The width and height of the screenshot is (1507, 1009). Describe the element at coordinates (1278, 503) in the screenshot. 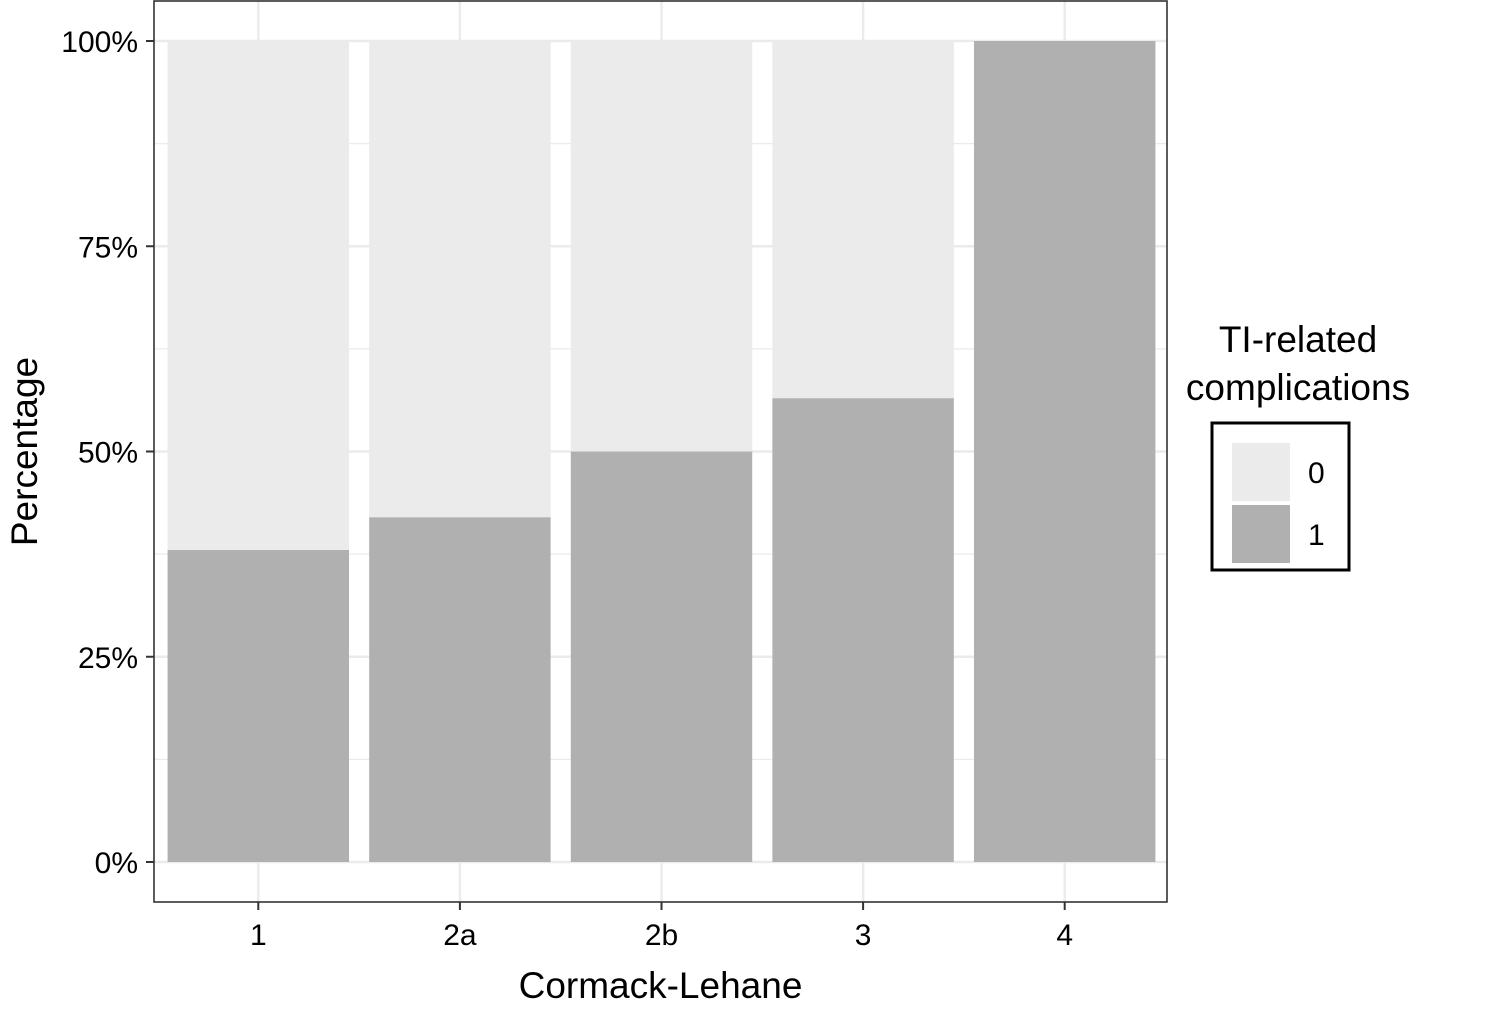

I see `legend-entries: 01` at that location.